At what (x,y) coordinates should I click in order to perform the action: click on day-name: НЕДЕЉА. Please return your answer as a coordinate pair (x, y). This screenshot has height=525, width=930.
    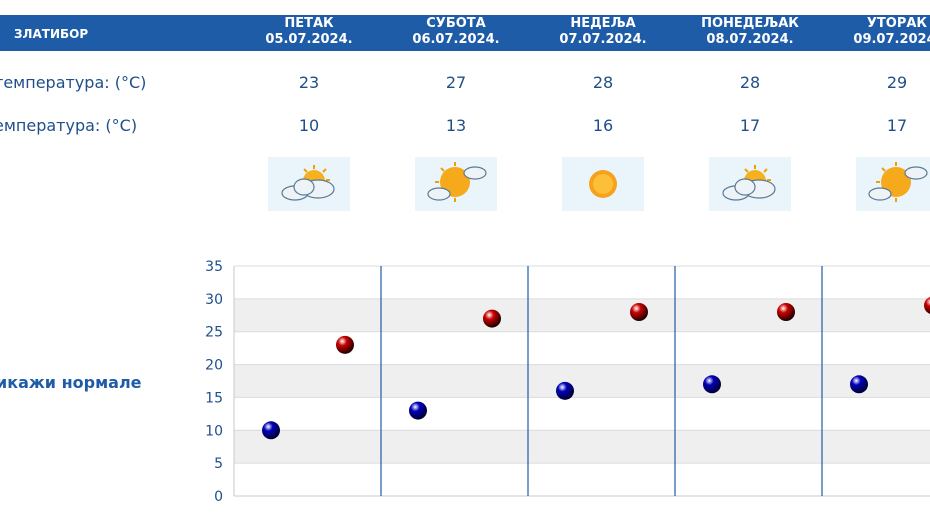
    Looking at the image, I should click on (603, 23).